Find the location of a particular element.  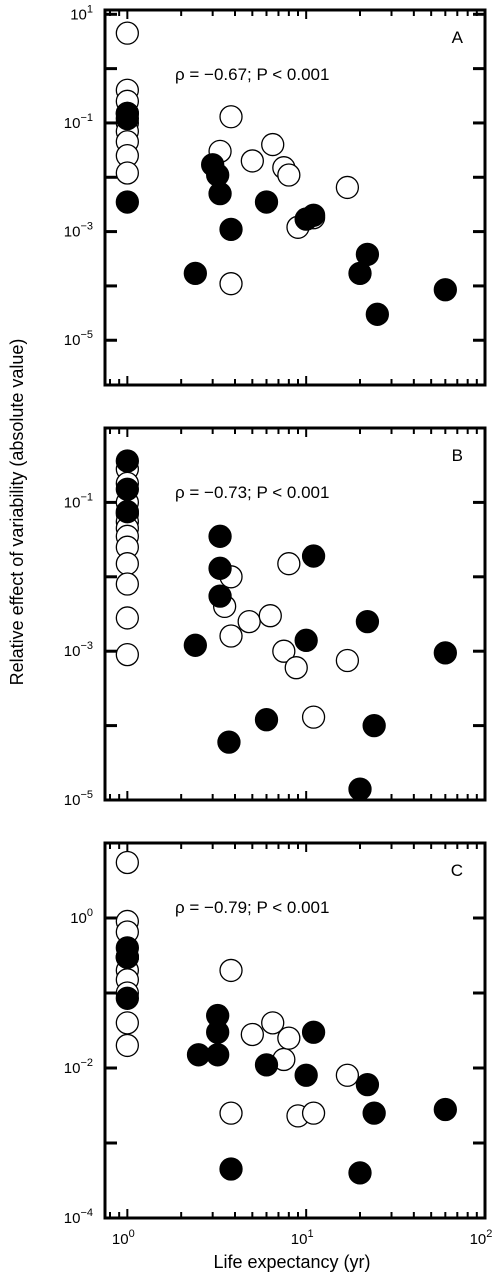

y-tick-label: 10⁰ is located at coordinates (81, 917).